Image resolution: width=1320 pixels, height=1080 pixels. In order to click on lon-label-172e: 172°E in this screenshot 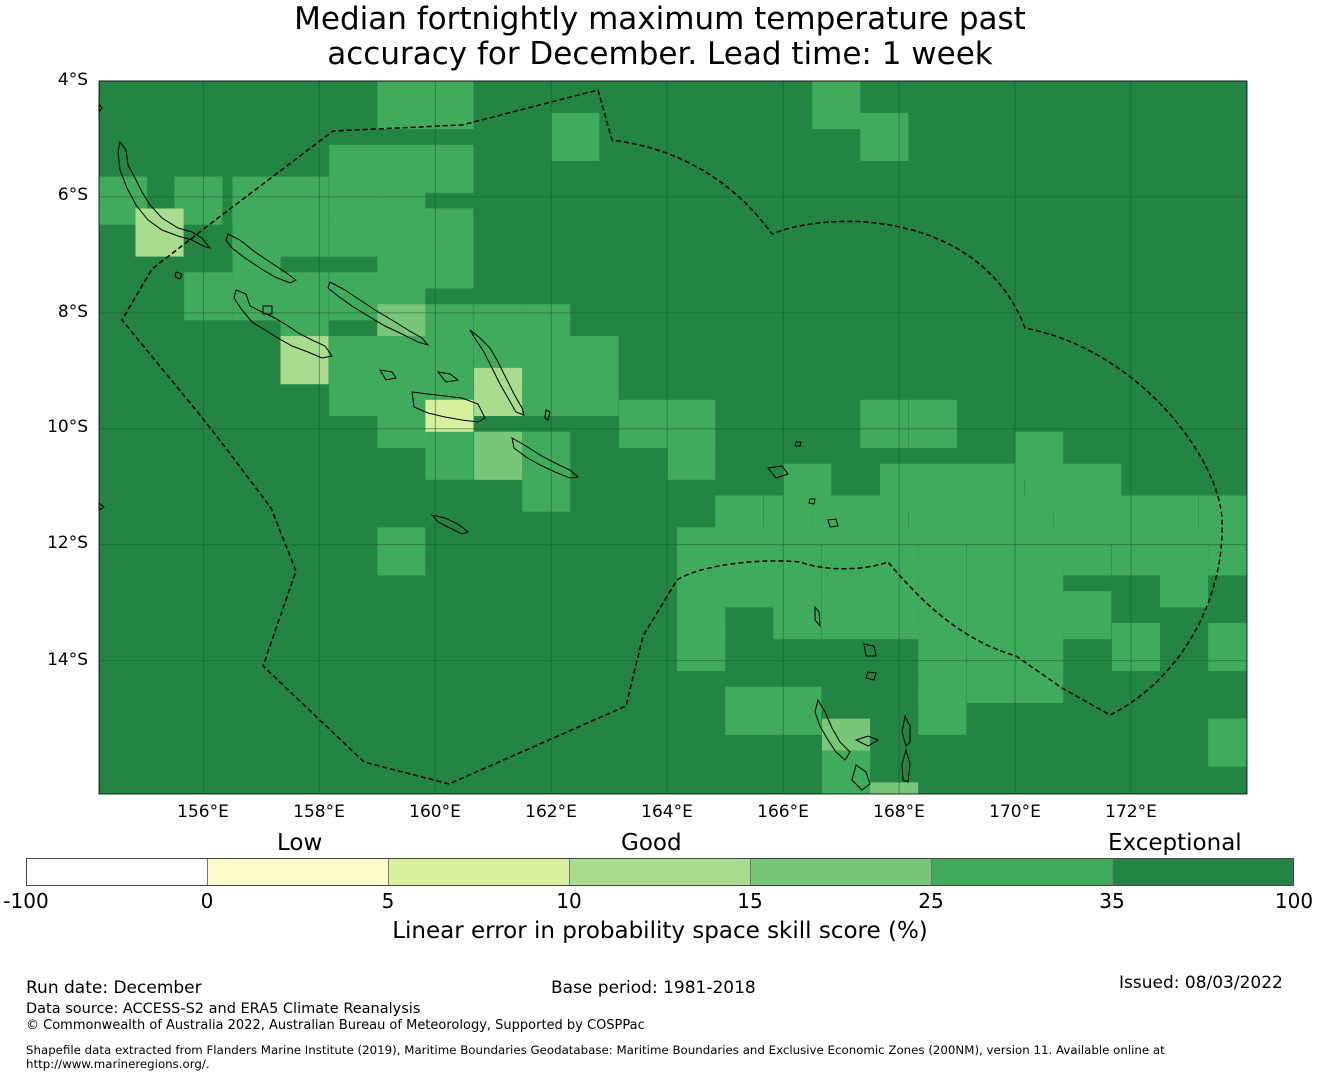, I will do `click(1131, 812)`.